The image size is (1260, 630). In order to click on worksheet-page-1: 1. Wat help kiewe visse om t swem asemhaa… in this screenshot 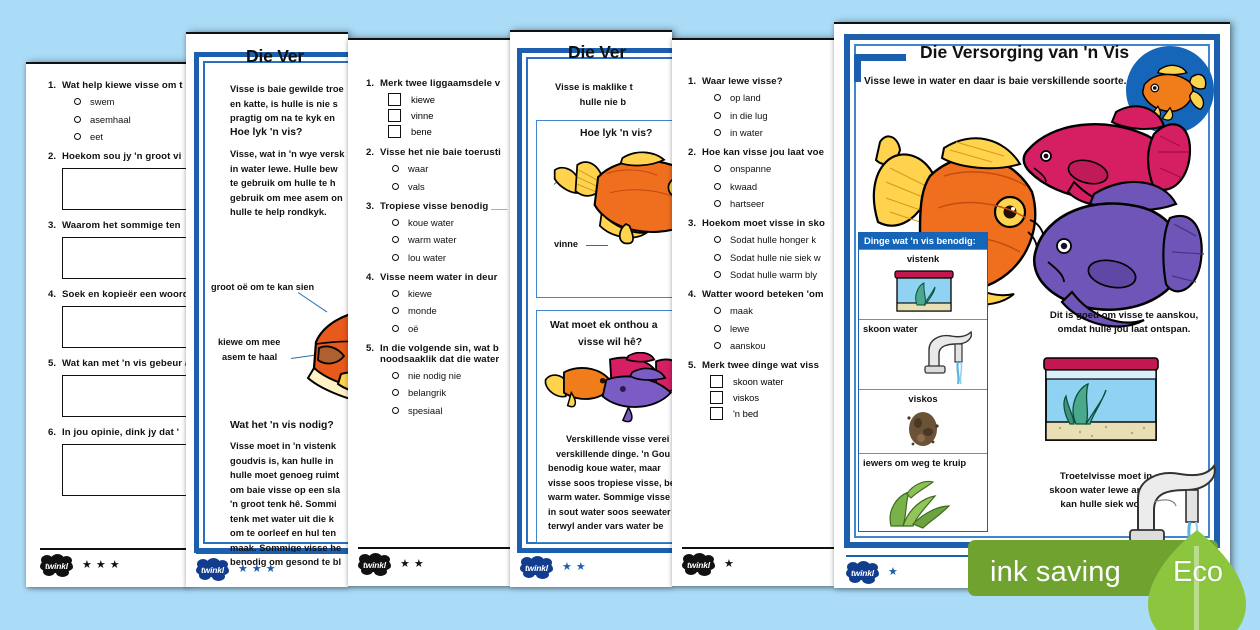, I will do `click(107, 324)`.